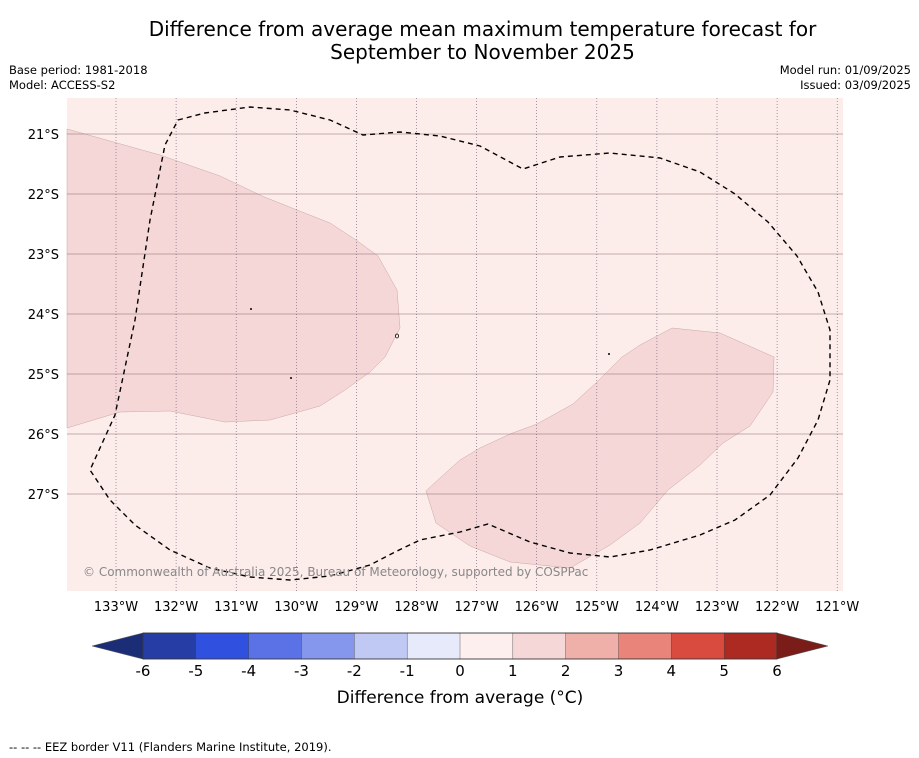 The image size is (919, 758). I want to click on lon-label: 130°W, so click(296, 607).